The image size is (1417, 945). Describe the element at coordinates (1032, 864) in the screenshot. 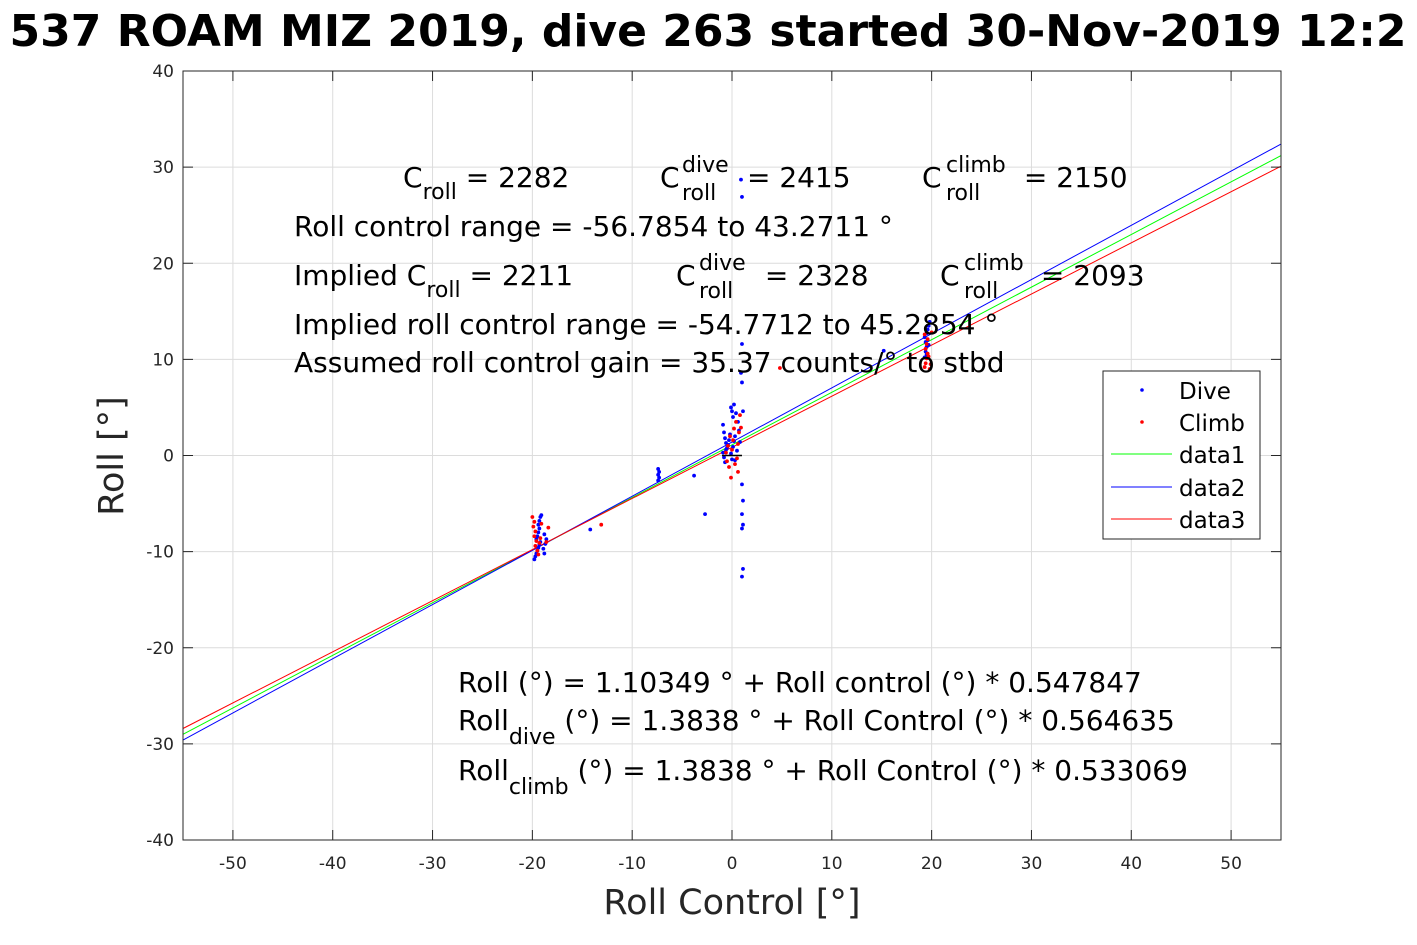

I see `x-tick-label: 30` at that location.